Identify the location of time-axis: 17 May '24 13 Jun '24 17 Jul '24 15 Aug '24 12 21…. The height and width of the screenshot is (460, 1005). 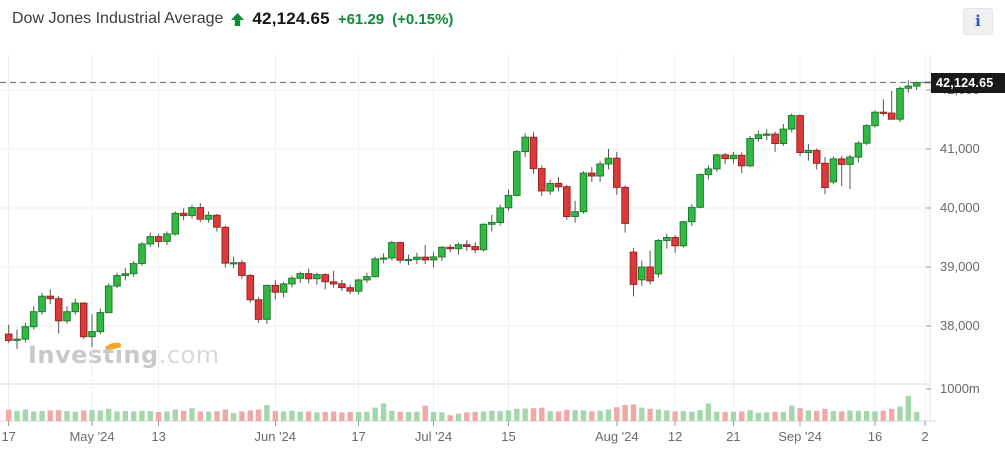
(468, 437).